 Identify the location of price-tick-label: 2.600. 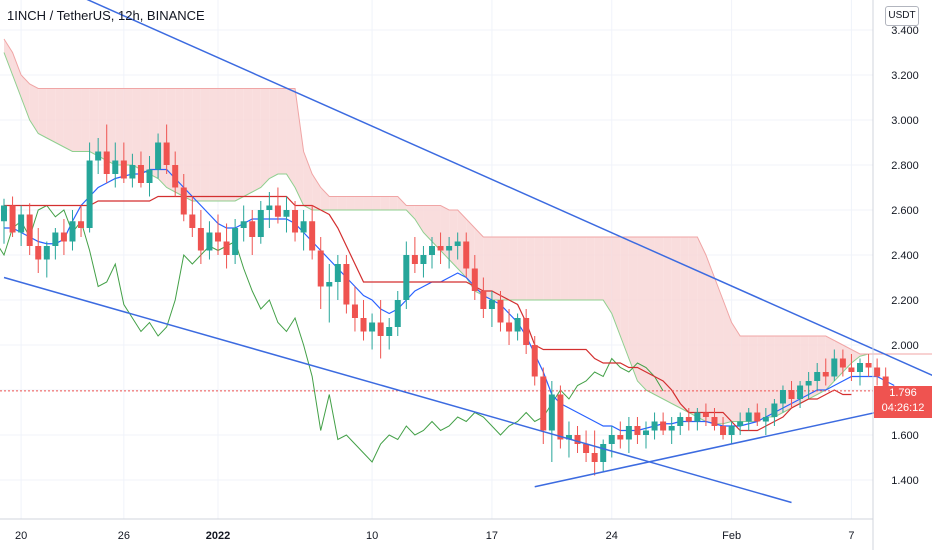
(905, 211).